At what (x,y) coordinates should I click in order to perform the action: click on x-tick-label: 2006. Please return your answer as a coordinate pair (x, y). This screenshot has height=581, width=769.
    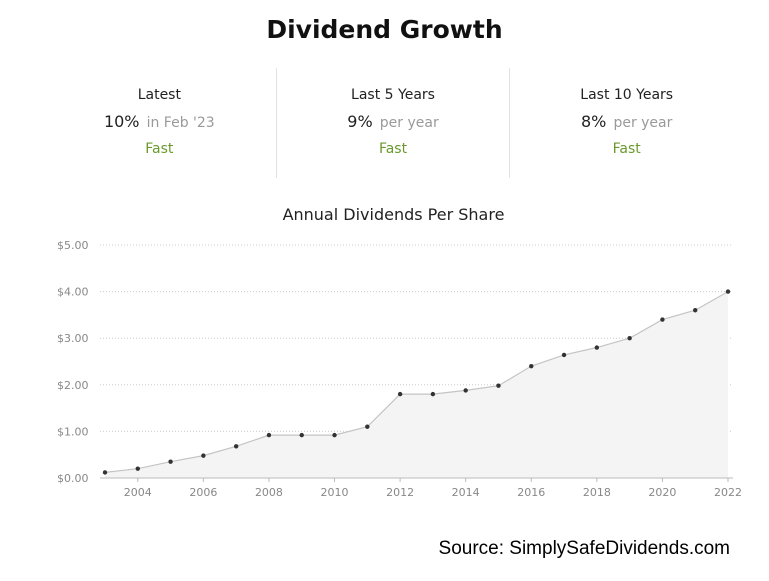
    Looking at the image, I should click on (203, 492).